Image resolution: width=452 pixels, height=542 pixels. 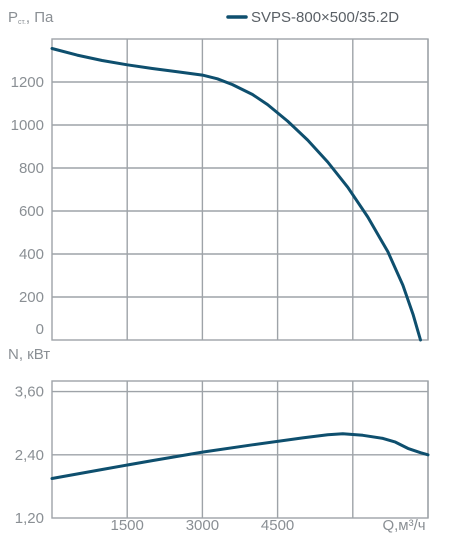 What do you see at coordinates (31, 168) in the screenshot?
I see `pressure-y-tick-label: 800` at bounding box center [31, 168].